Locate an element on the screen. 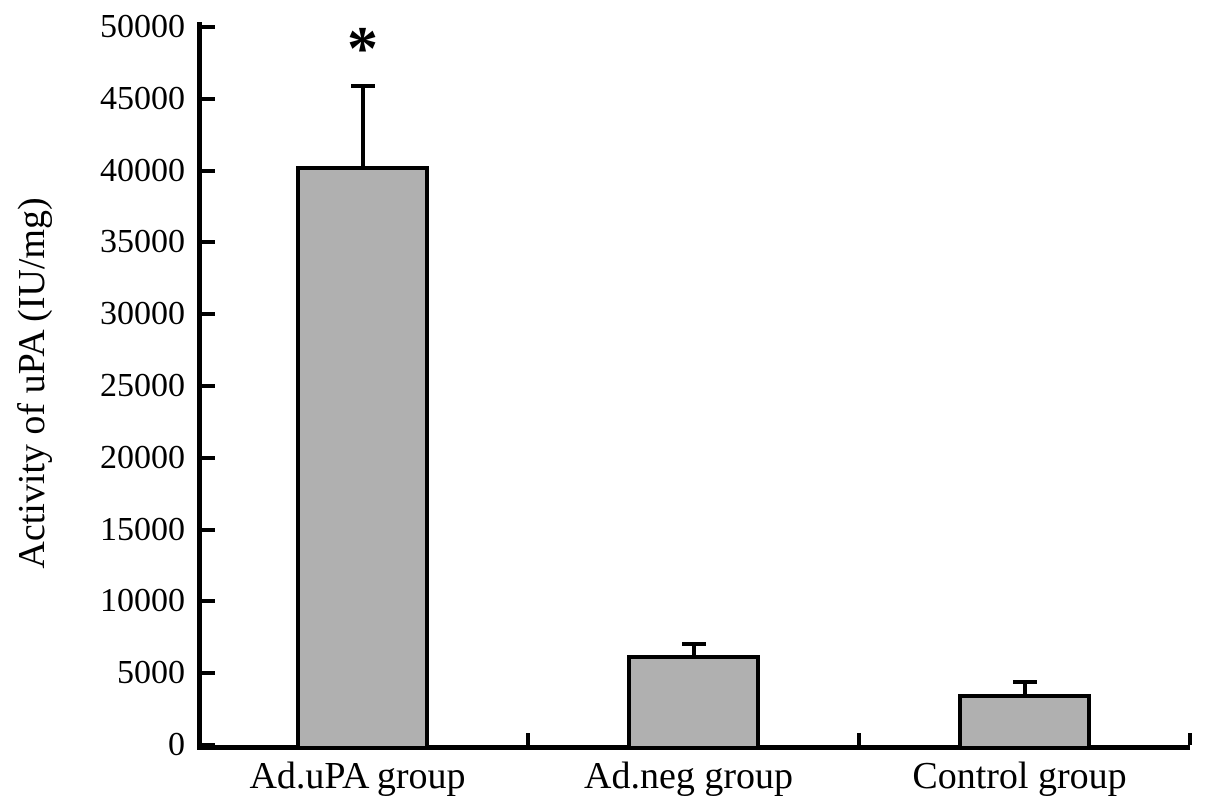 Image resolution: width=1205 pixels, height=811 pixels. y-tick-label: 15000 is located at coordinates (142, 529).